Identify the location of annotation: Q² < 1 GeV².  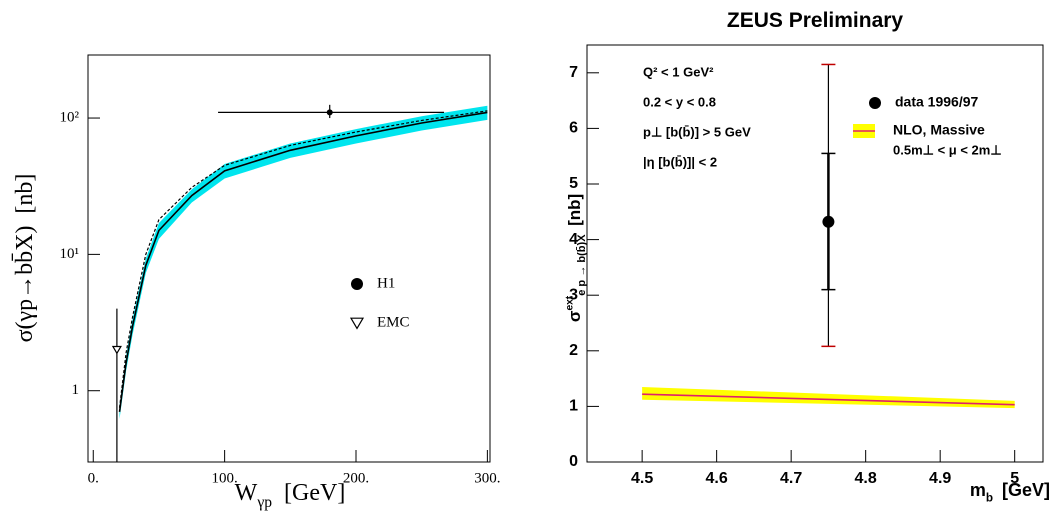
(678, 71).